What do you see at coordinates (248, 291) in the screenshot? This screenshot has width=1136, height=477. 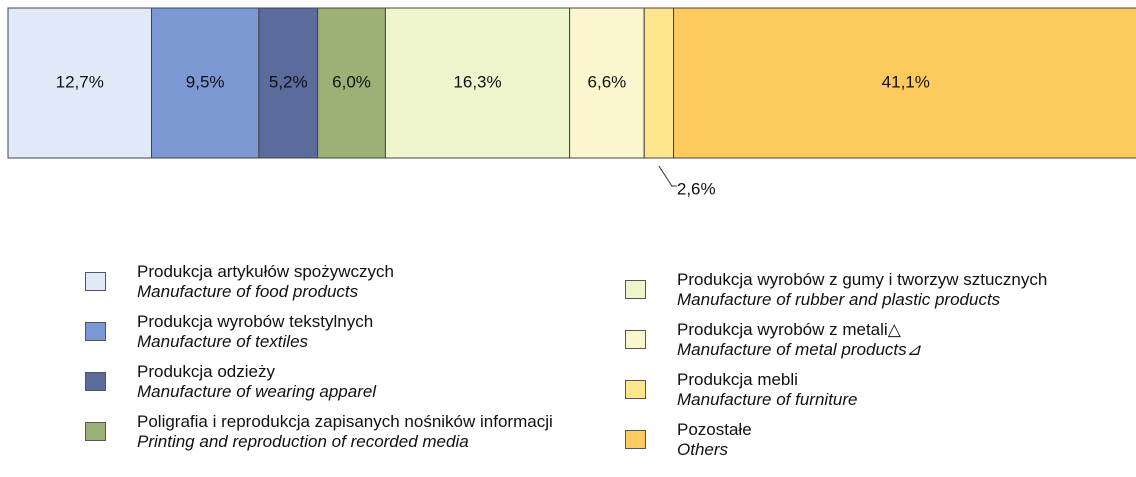 I see `legend-name-en: Manufacture of food products` at bounding box center [248, 291].